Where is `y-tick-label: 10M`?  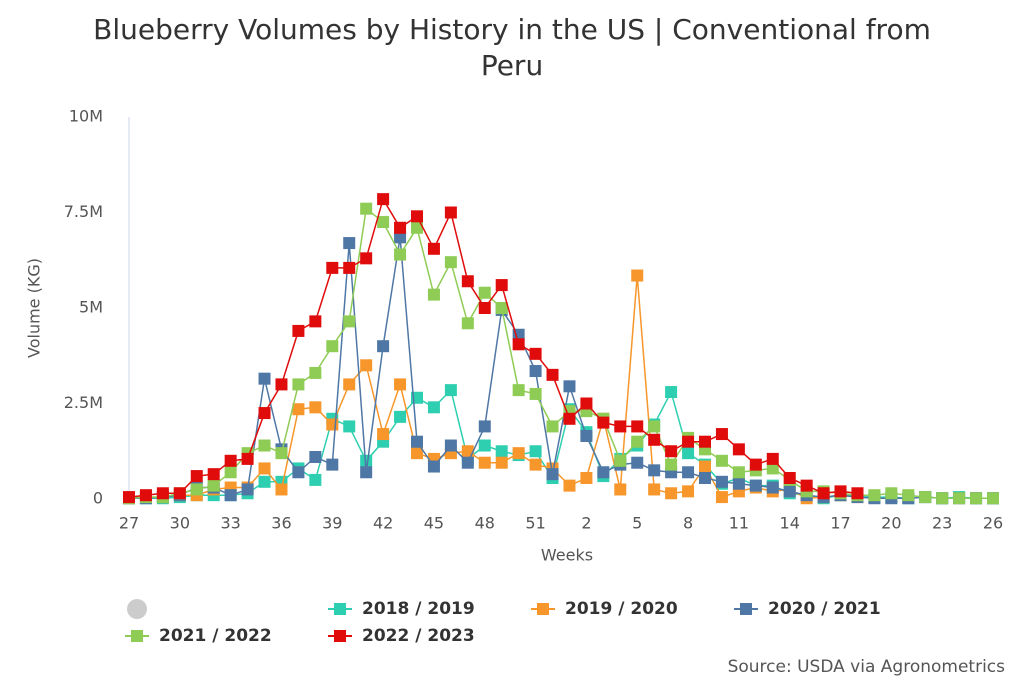
y-tick-label: 10M is located at coordinates (86, 116).